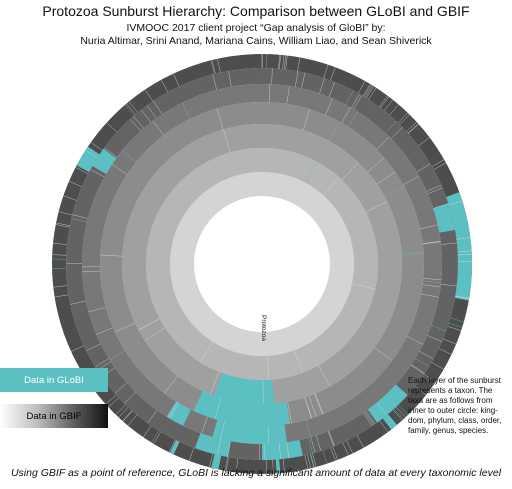 The width and height of the screenshot is (512, 489). I want to click on legend-gbif-label: Data in GBIF, so click(54, 416).